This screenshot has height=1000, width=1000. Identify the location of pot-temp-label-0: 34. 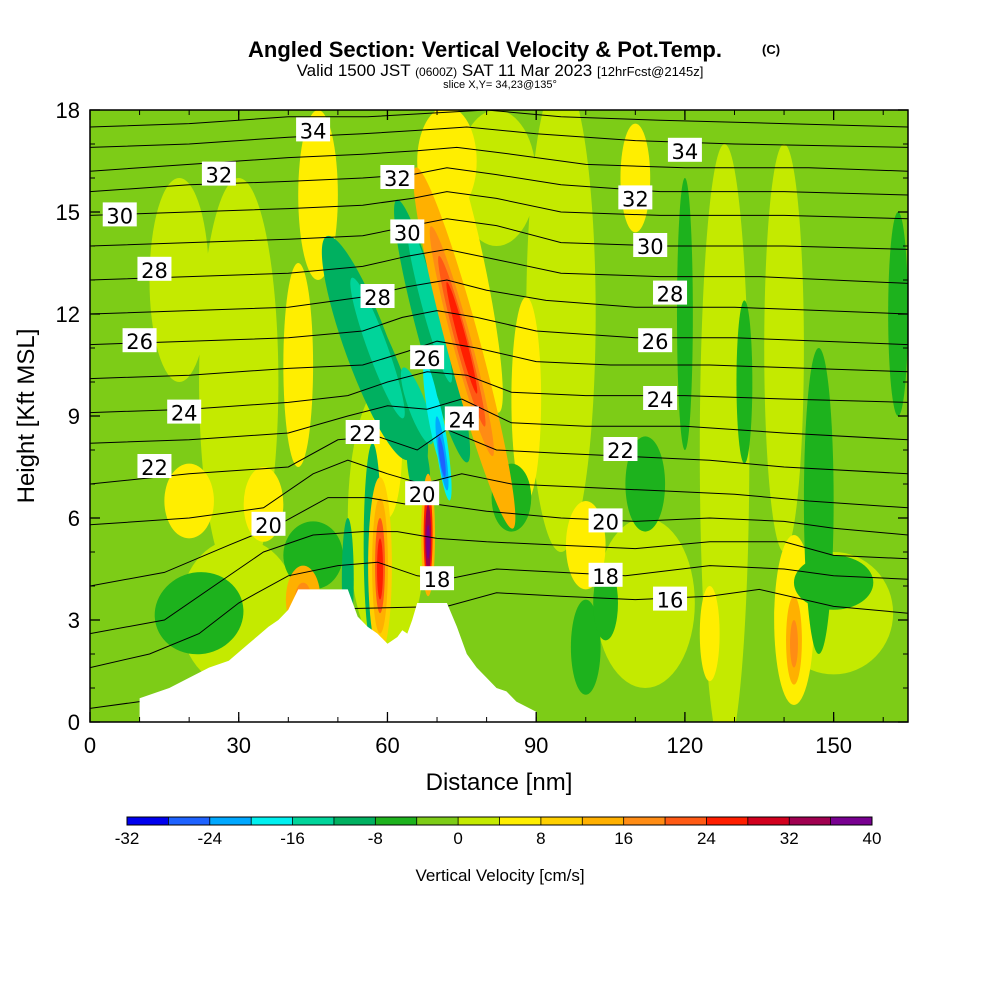
(313, 130).